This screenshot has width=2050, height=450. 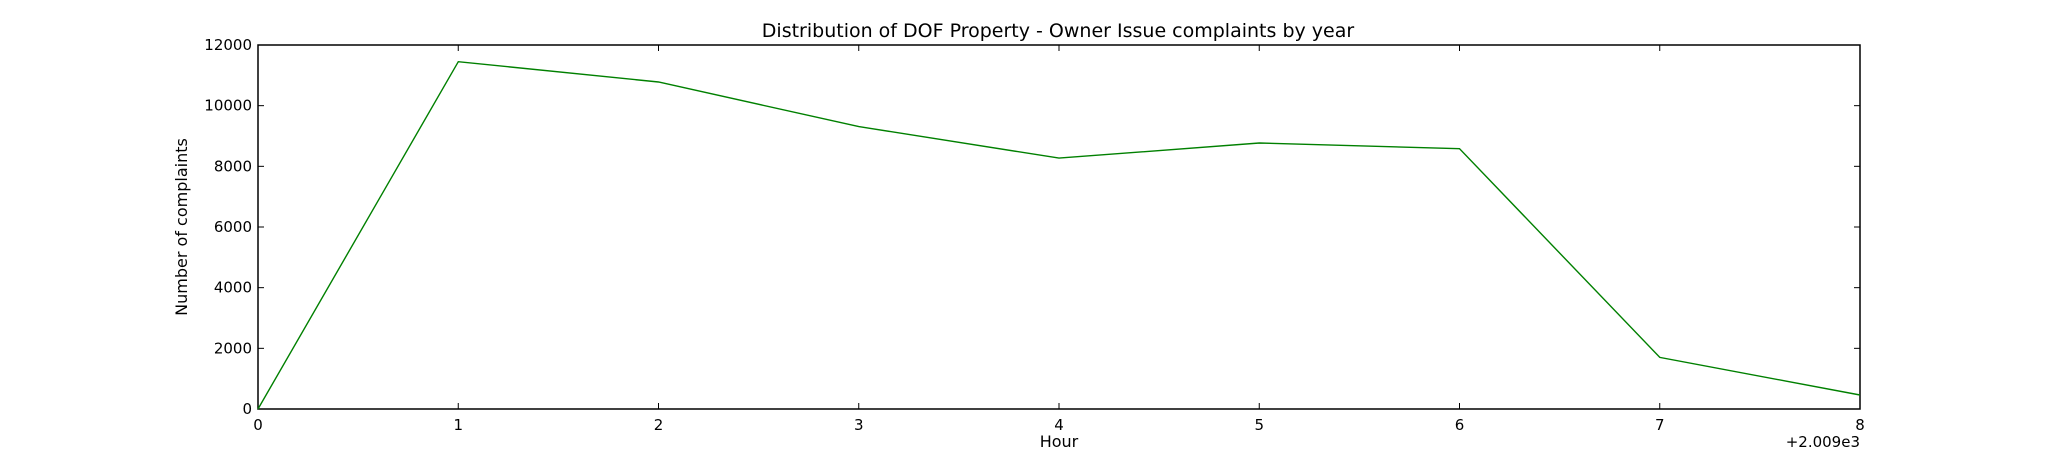 What do you see at coordinates (458, 425) in the screenshot?
I see `x-tick-label: 1` at bounding box center [458, 425].